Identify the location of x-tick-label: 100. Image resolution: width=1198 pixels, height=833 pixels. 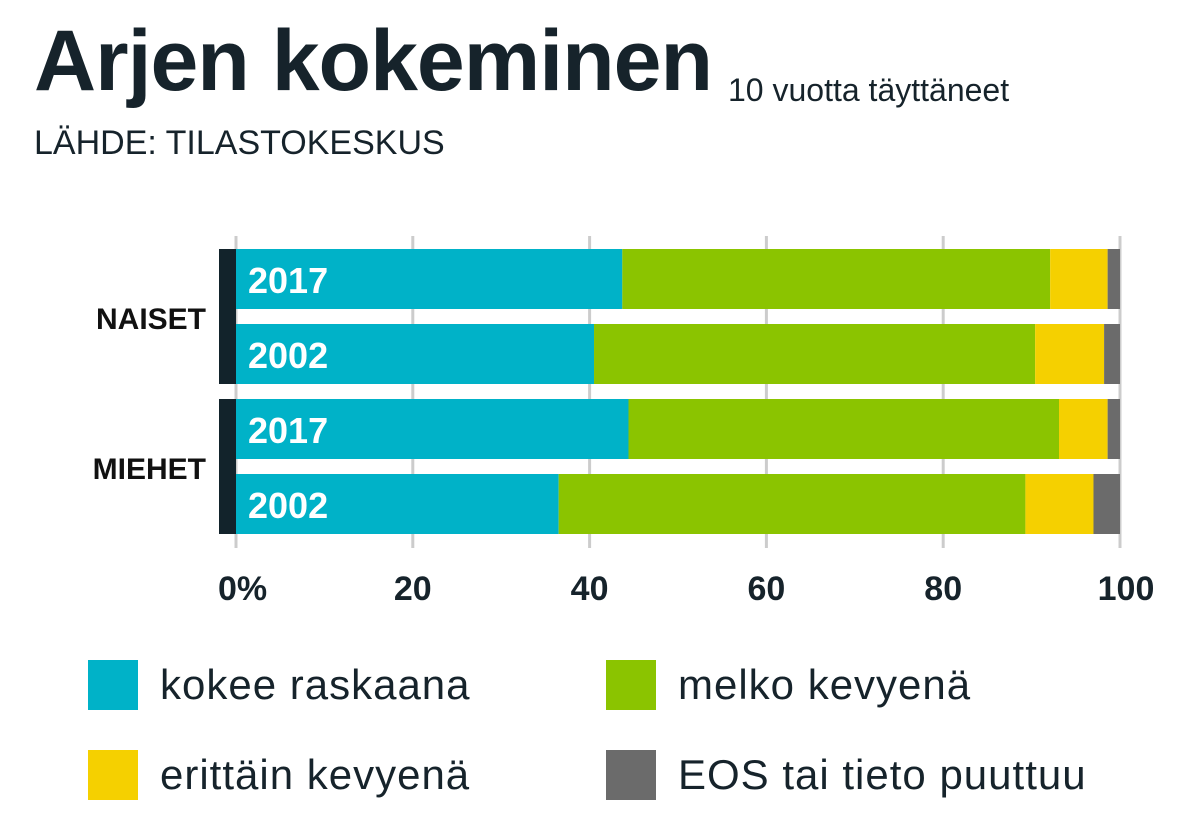
(1126, 589).